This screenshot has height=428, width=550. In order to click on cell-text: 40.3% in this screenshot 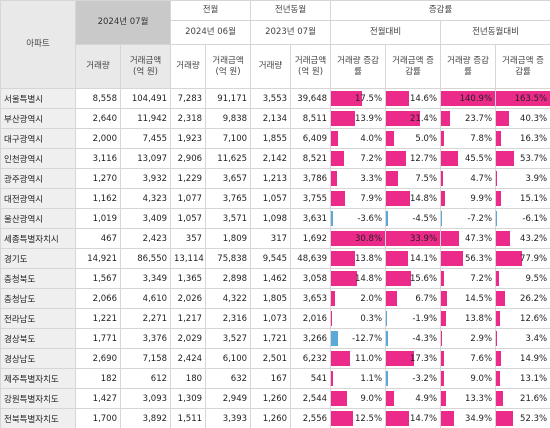, I will do `click(534, 118)`.